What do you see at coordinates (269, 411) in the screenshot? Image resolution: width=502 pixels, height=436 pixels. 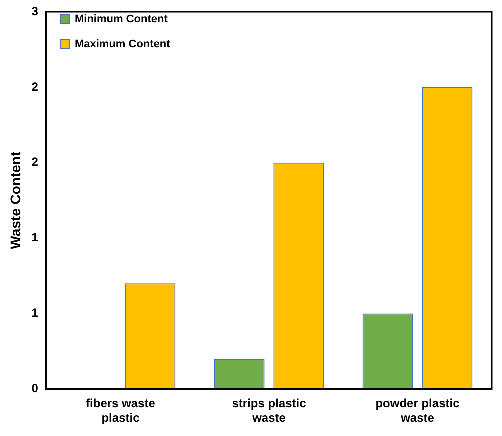 I see `x-tick-label: strips plastic waste` at bounding box center [269, 411].